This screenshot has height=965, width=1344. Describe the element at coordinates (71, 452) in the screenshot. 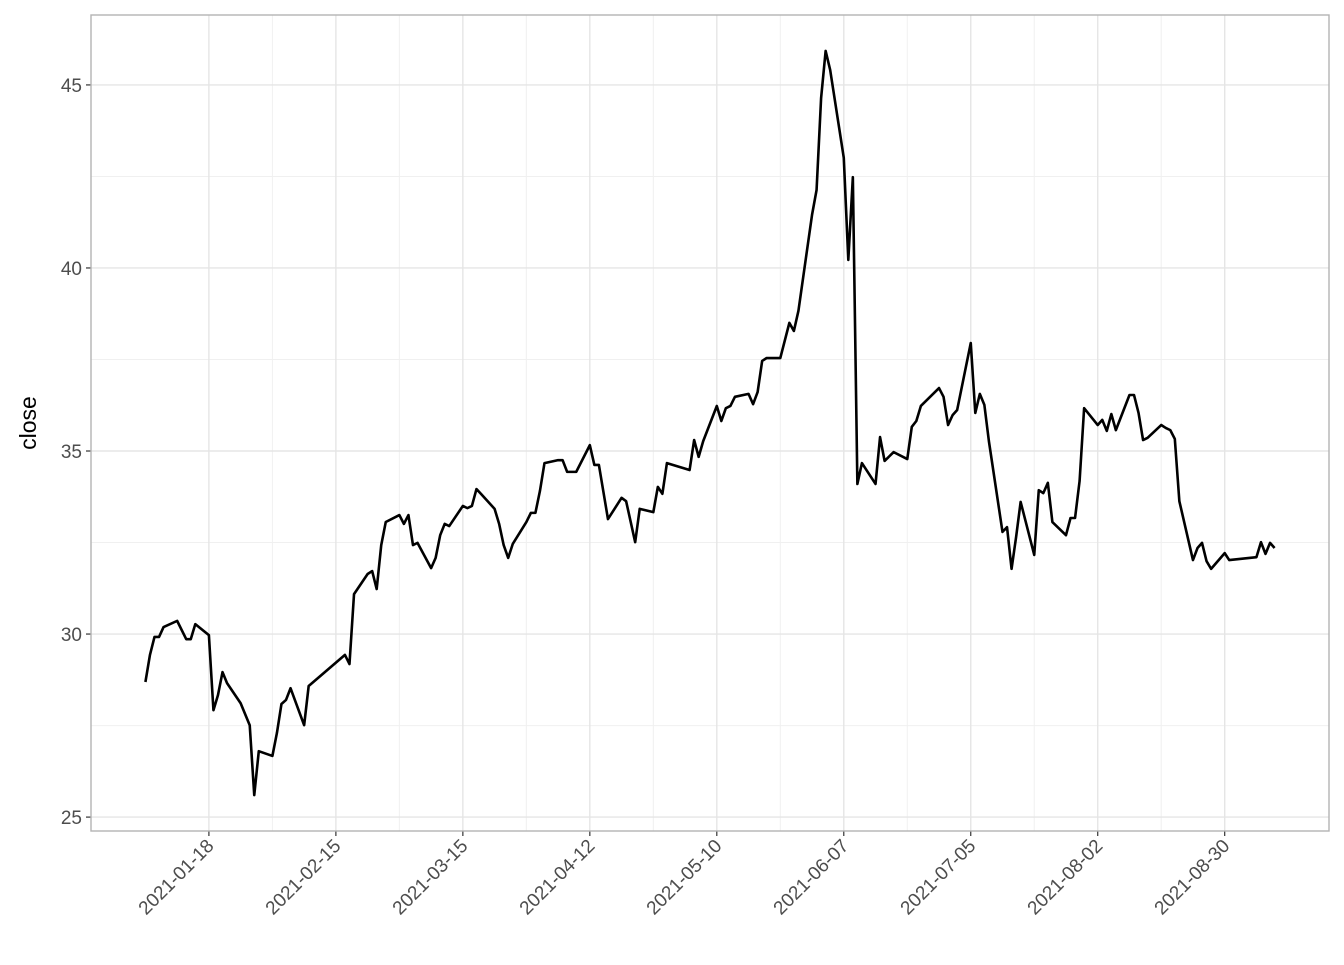

I see `y-tick-label: 35` at that location.